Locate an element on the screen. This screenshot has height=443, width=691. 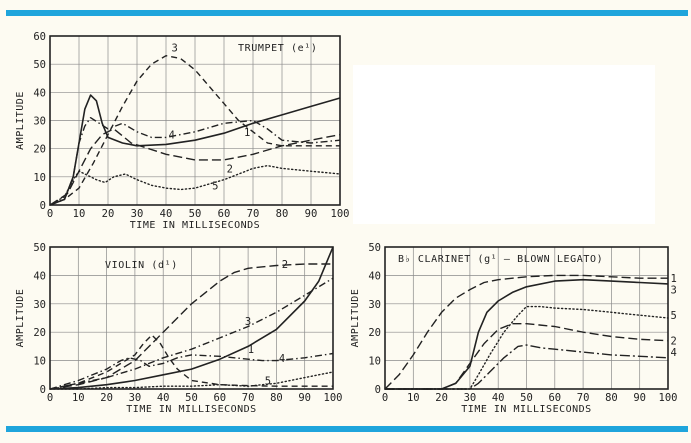
chart-title: B♭ CLARINET (g¹ – BLOWN LEGATO) is located at coordinates (500, 259).